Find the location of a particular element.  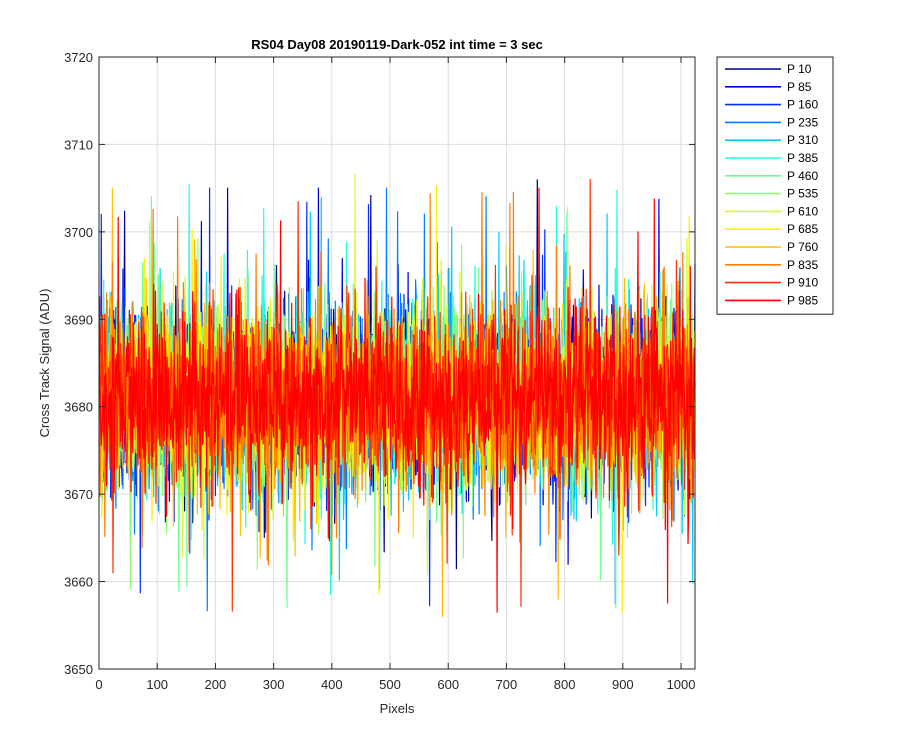

legend-label: P 760 is located at coordinates (802, 247).